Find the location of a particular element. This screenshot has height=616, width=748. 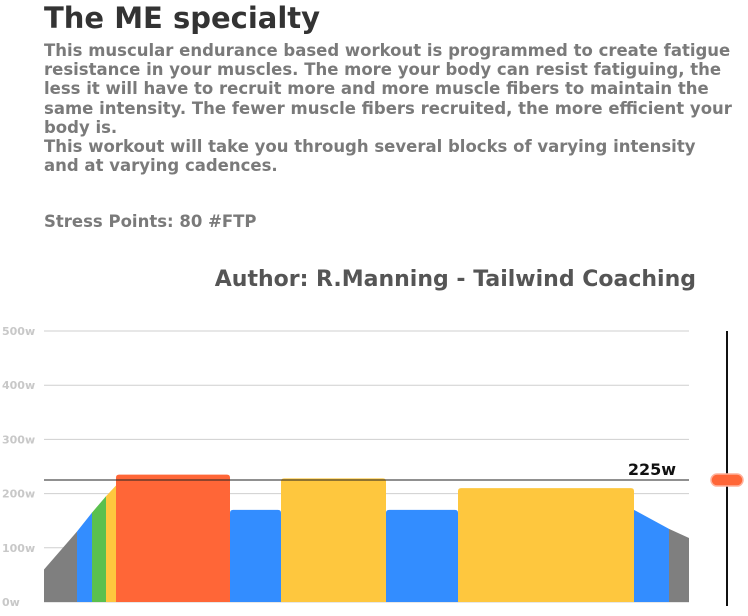

y-tick-label: 100w is located at coordinates (18, 548).